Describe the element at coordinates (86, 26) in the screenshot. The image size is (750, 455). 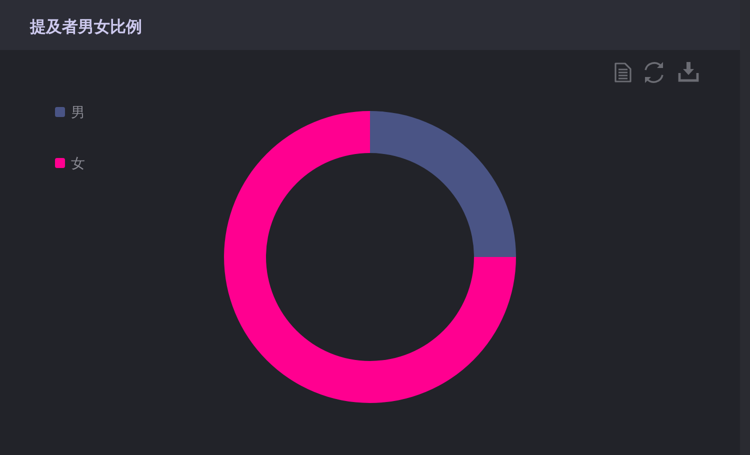
I see `title: 提及者男女比例` at that location.